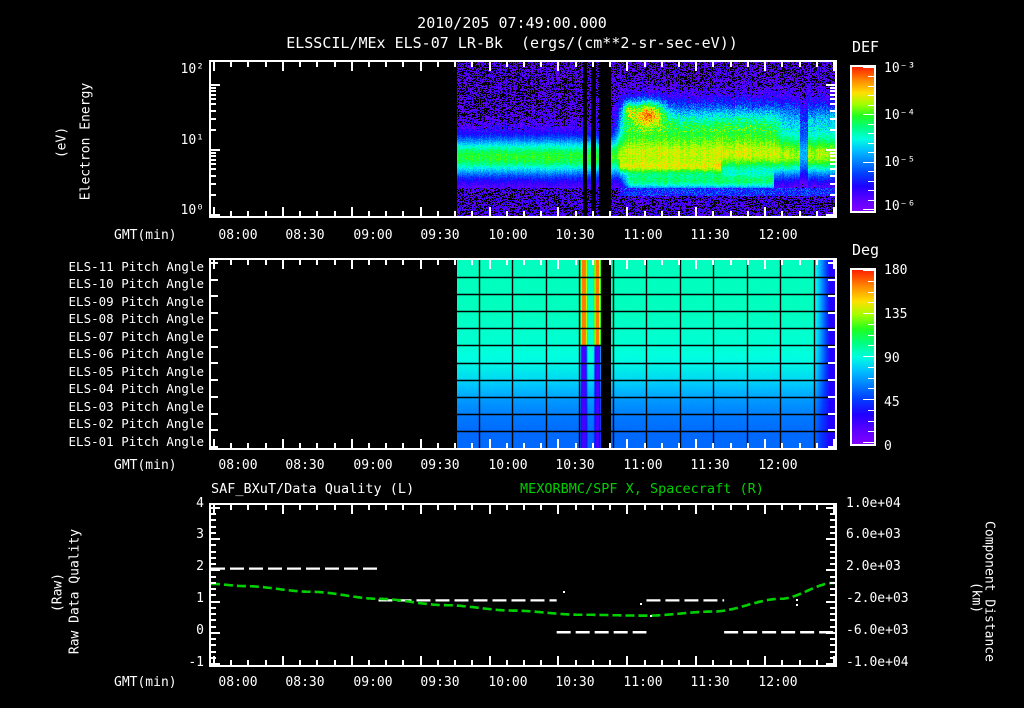  I want to click on panel1-ytick-1: 10¹, so click(192, 140).